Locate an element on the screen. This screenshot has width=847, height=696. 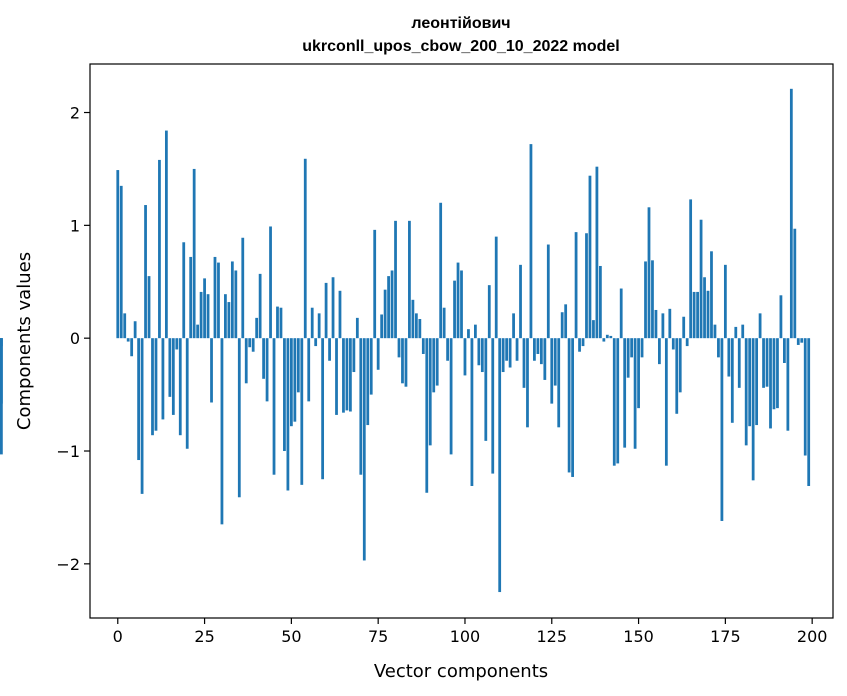
x-axis-label: Vector components is located at coordinates (461, 671).